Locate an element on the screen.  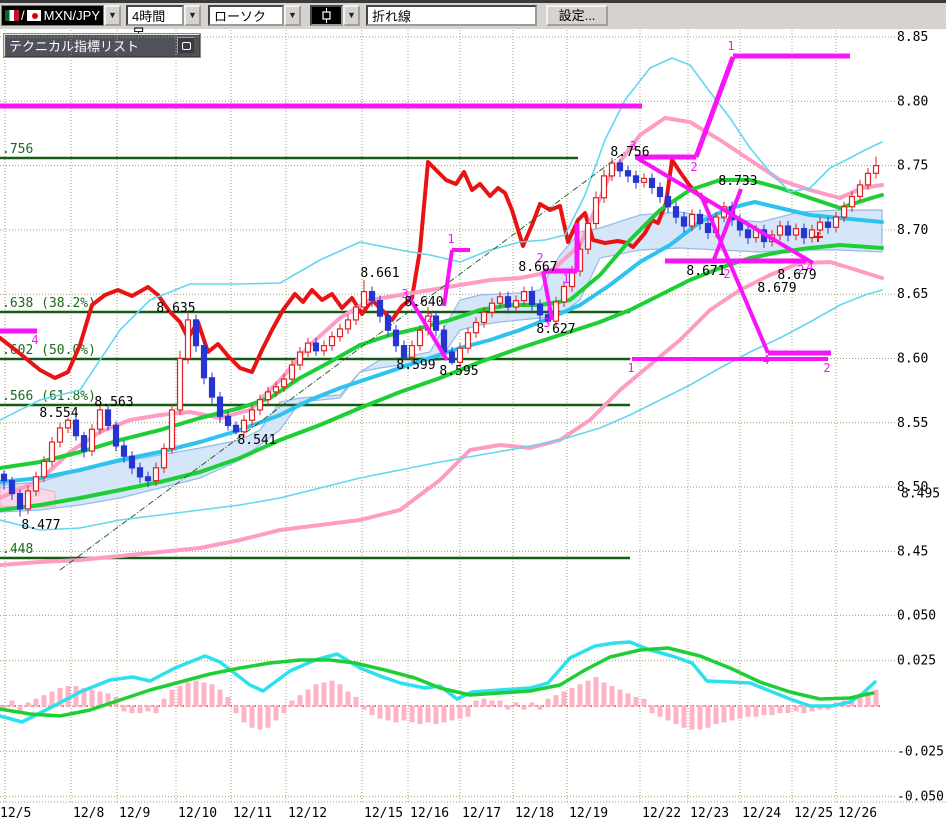
svg-text: 12/9 is located at coordinates (134, 813).